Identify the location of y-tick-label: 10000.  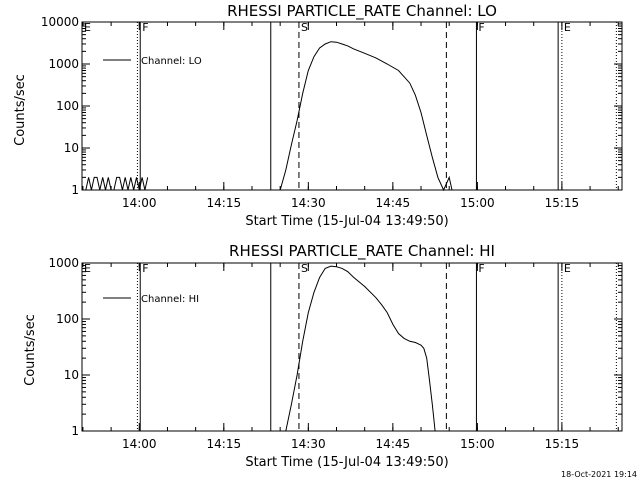
(60, 22).